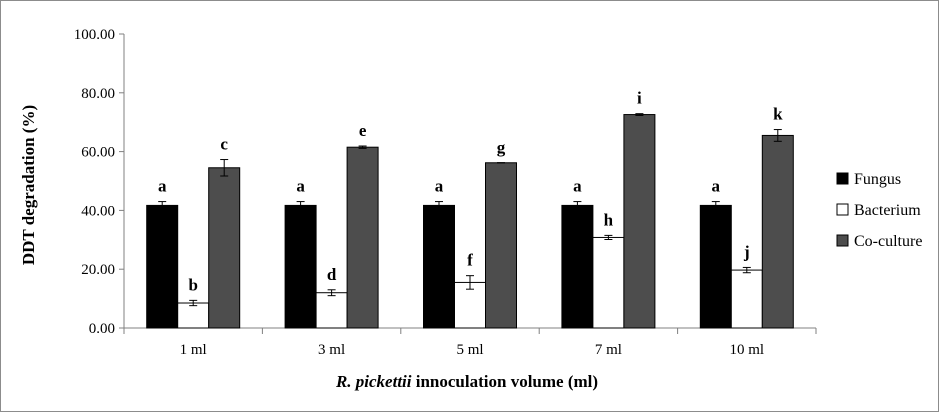 The width and height of the screenshot is (939, 412). Describe the element at coordinates (98, 270) in the screenshot. I see `y-tick-label: 20.00` at that location.